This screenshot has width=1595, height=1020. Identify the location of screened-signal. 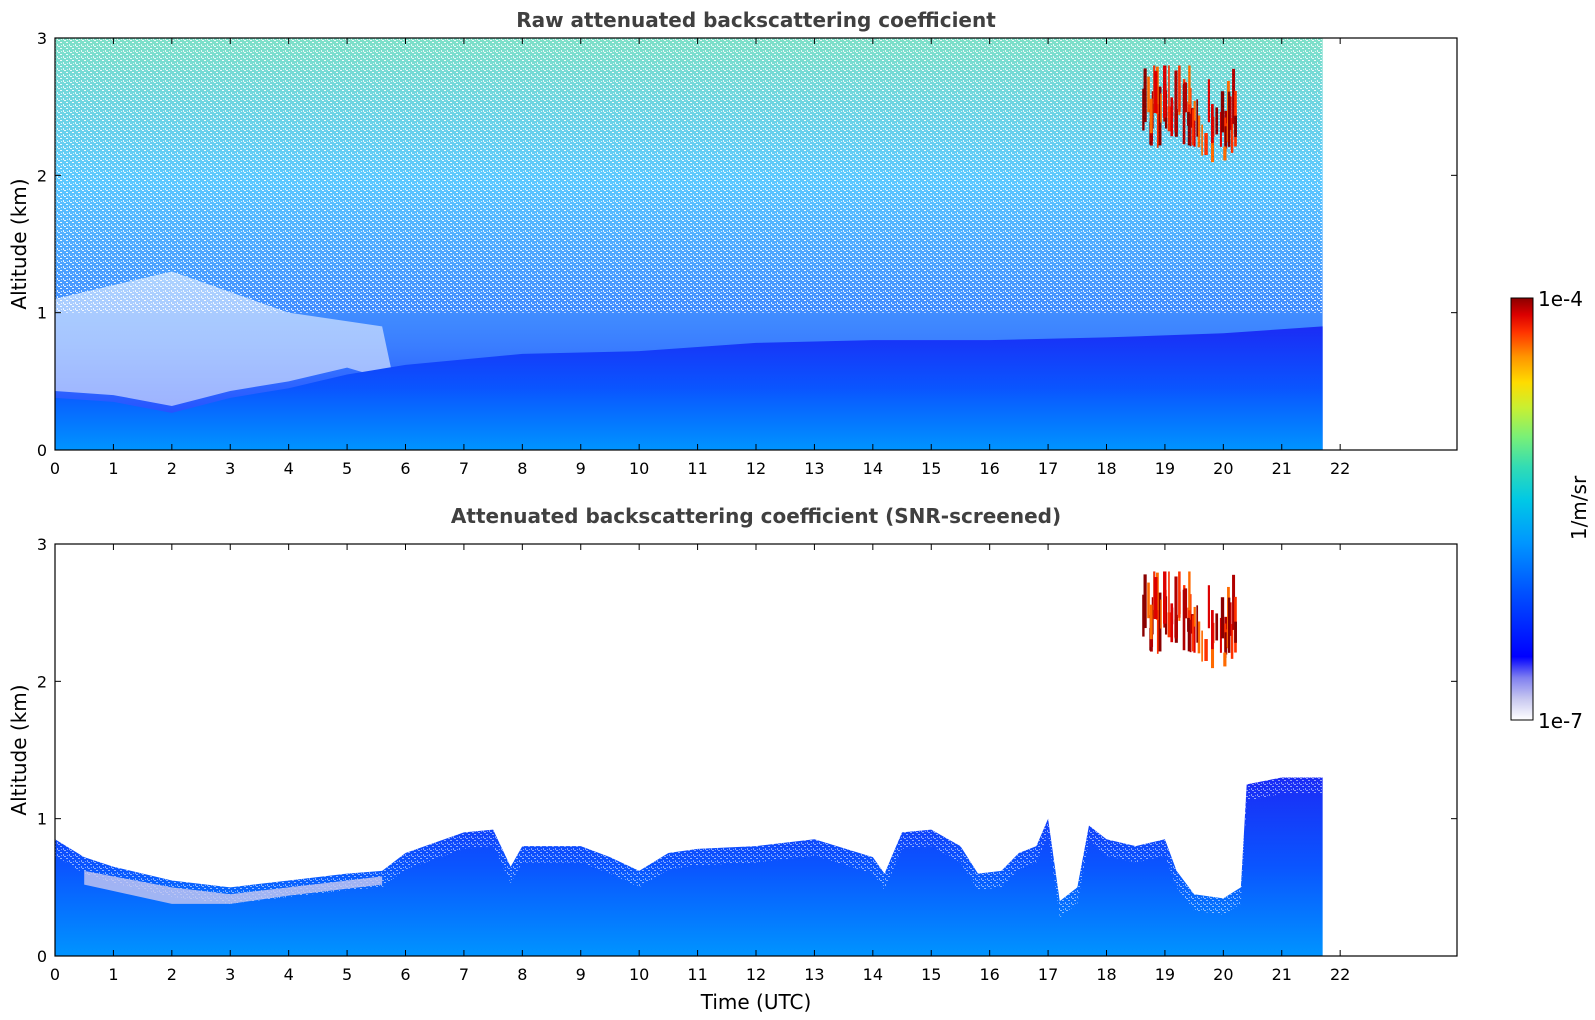
(689, 866).